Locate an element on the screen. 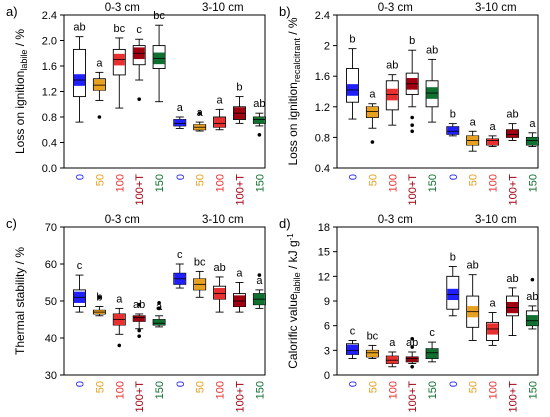 Image resolution: width=550 pixels, height=417 pixels. y-tick-label: 0.0 is located at coordinates (49, 169).